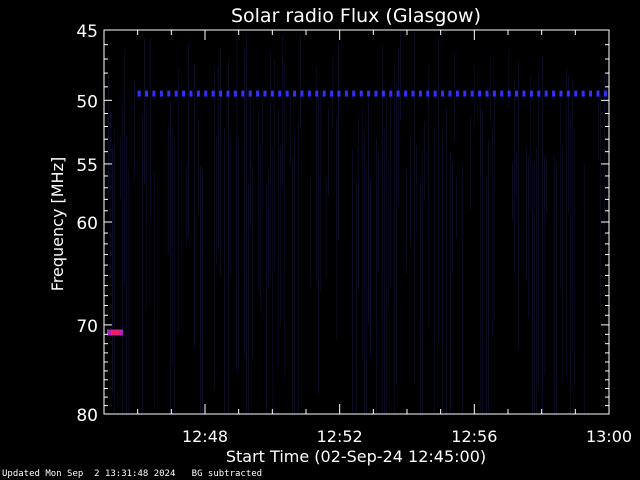 This screenshot has width=640, height=480. I want to click on x-tick-label: 12:48, so click(205, 436).